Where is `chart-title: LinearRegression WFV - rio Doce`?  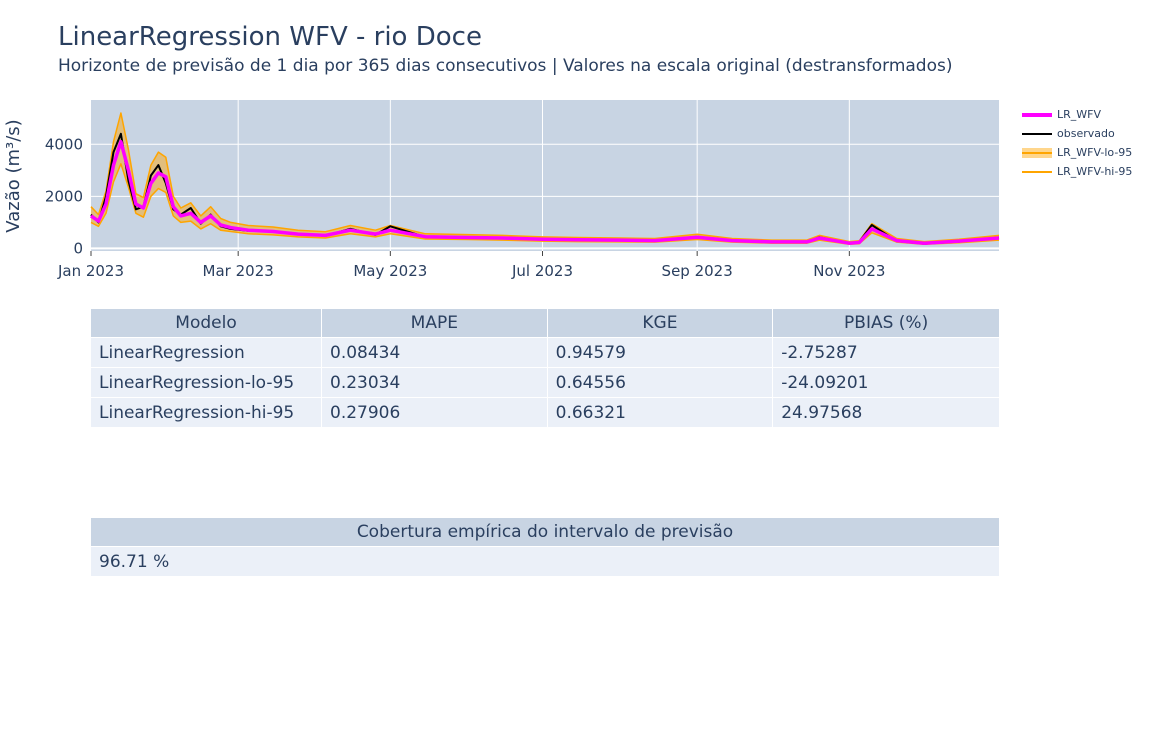
chart-title: LinearRegression WFV - rio Doce is located at coordinates (270, 37).